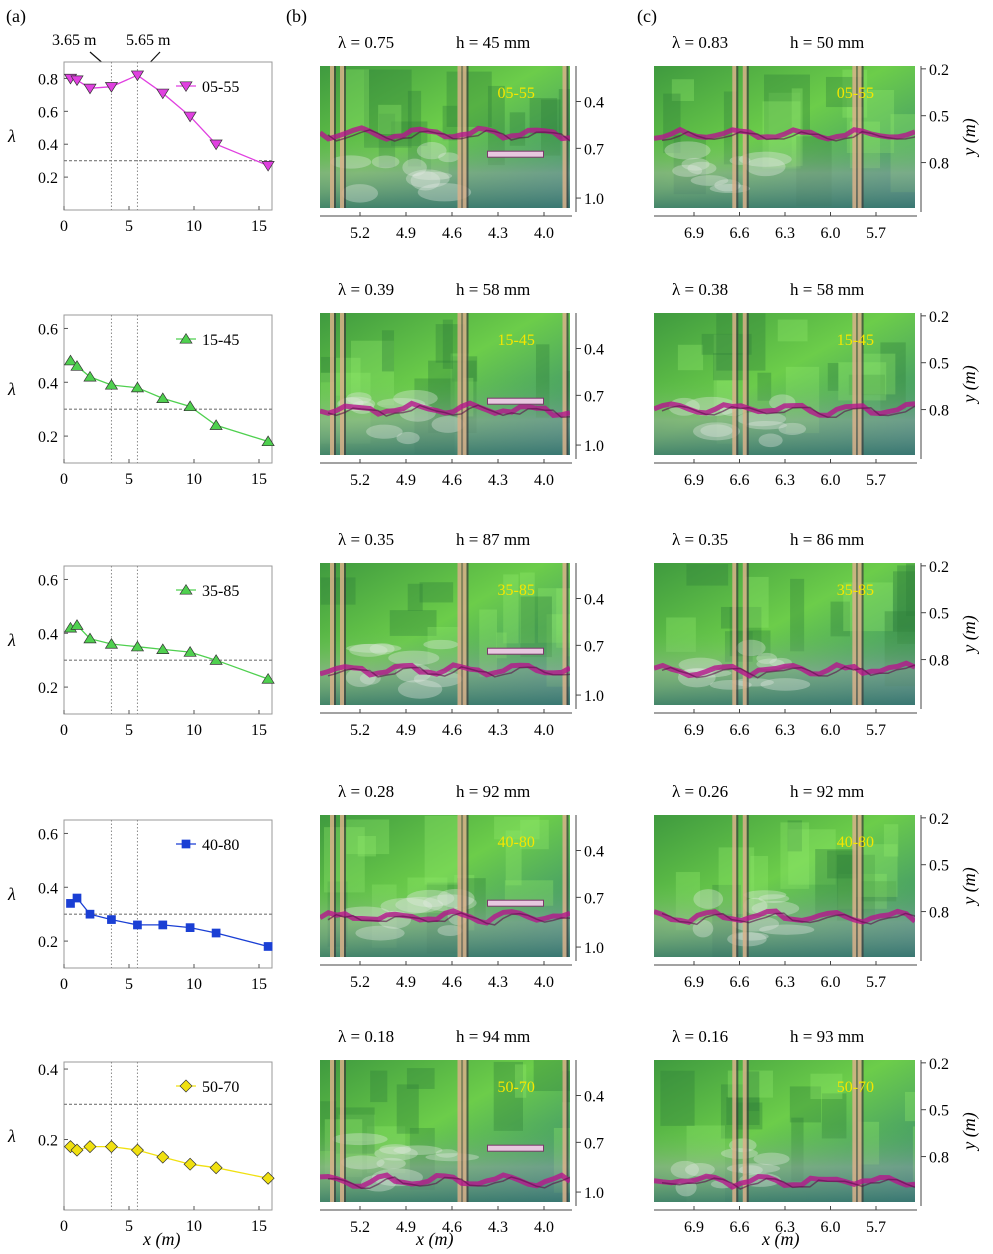  I want to click on panel-letter-a: (a), so click(16, 16).